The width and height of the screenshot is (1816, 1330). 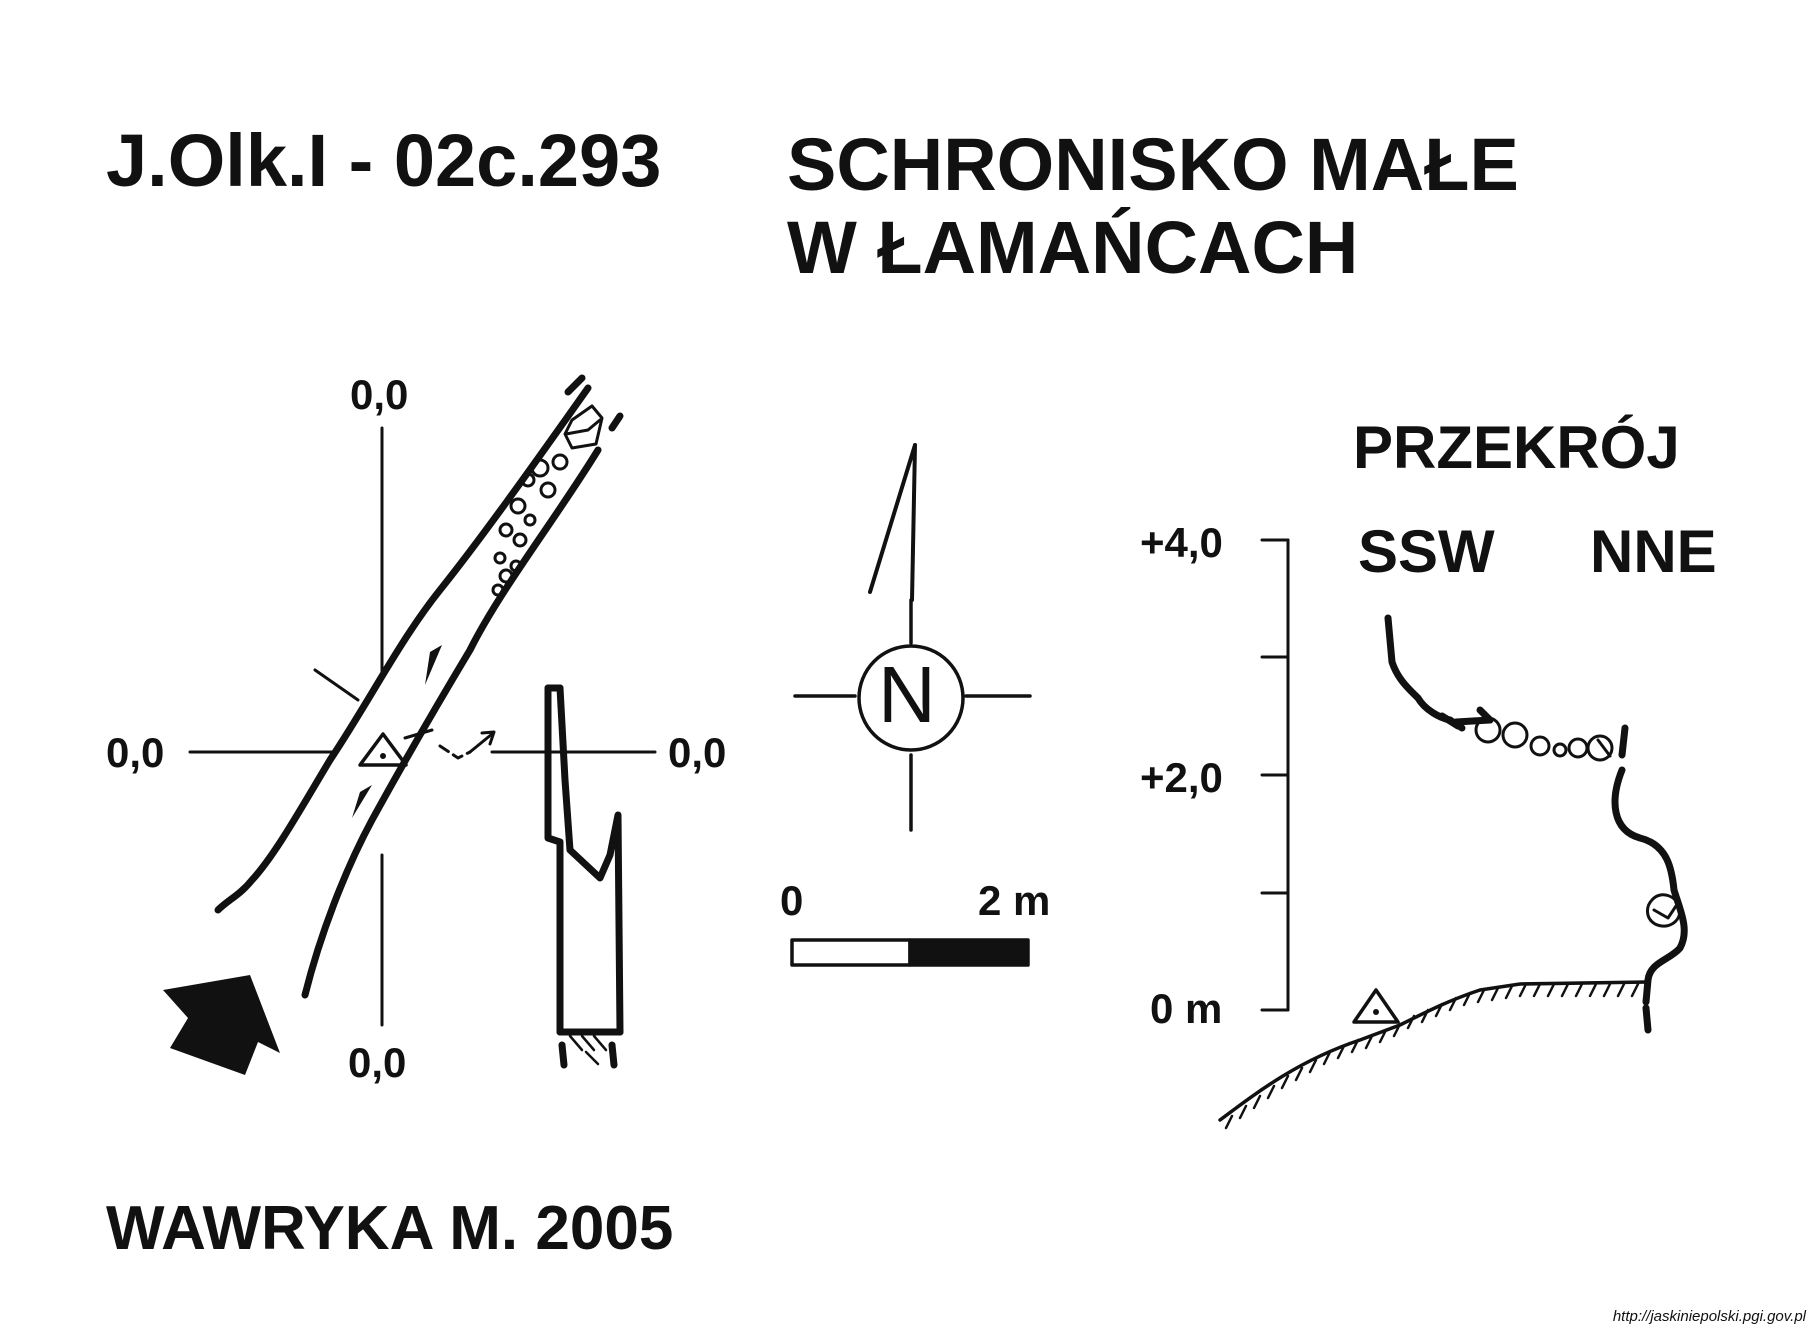 I want to click on passage-wall-east, so click(x=451, y=722).